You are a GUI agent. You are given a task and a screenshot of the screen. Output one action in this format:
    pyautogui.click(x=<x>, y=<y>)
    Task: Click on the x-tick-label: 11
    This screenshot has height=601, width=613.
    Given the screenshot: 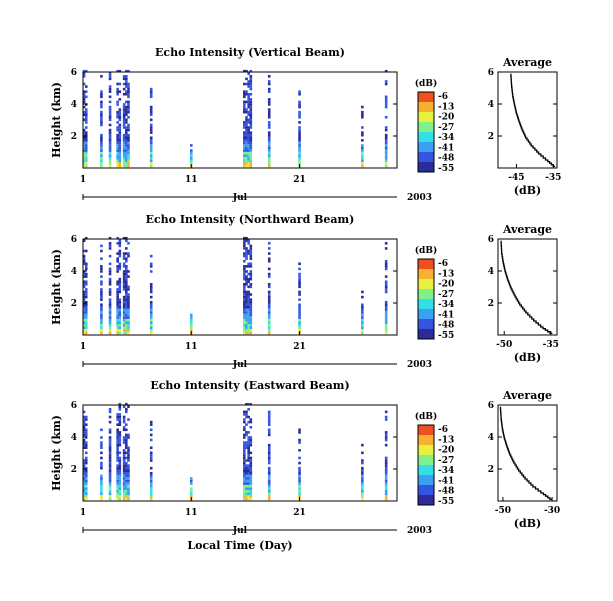 What is the action you would take?
    pyautogui.click(x=191, y=347)
    